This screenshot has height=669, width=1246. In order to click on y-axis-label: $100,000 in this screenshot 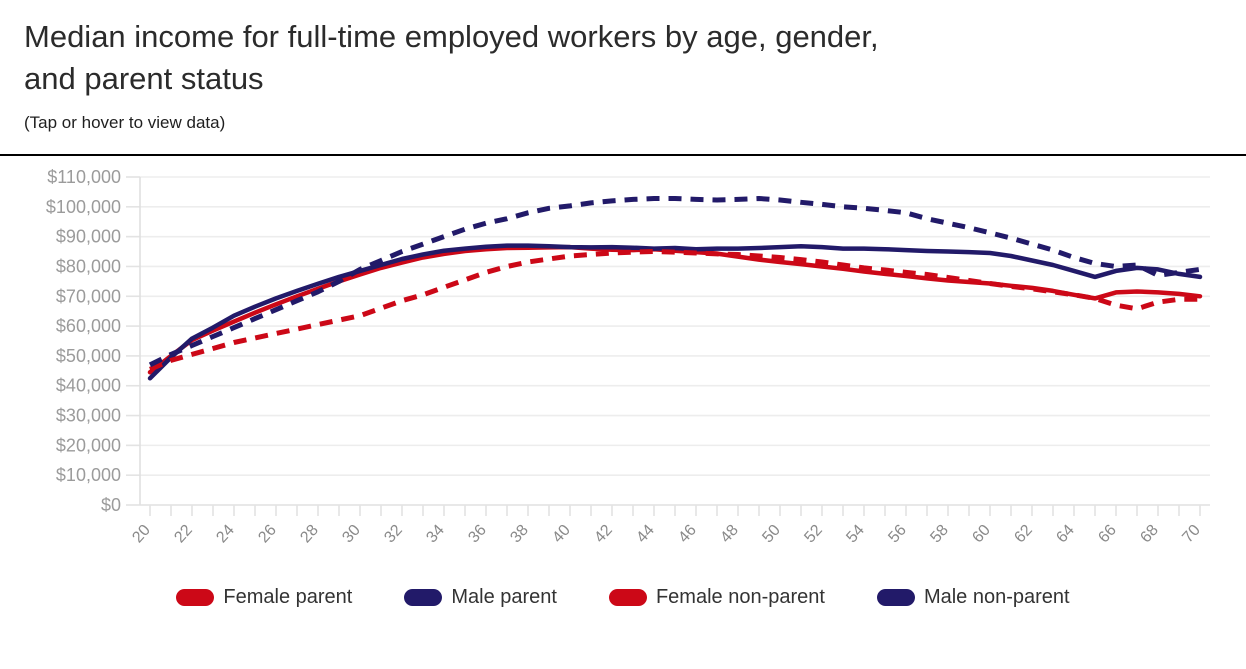, I will do `click(83, 207)`.